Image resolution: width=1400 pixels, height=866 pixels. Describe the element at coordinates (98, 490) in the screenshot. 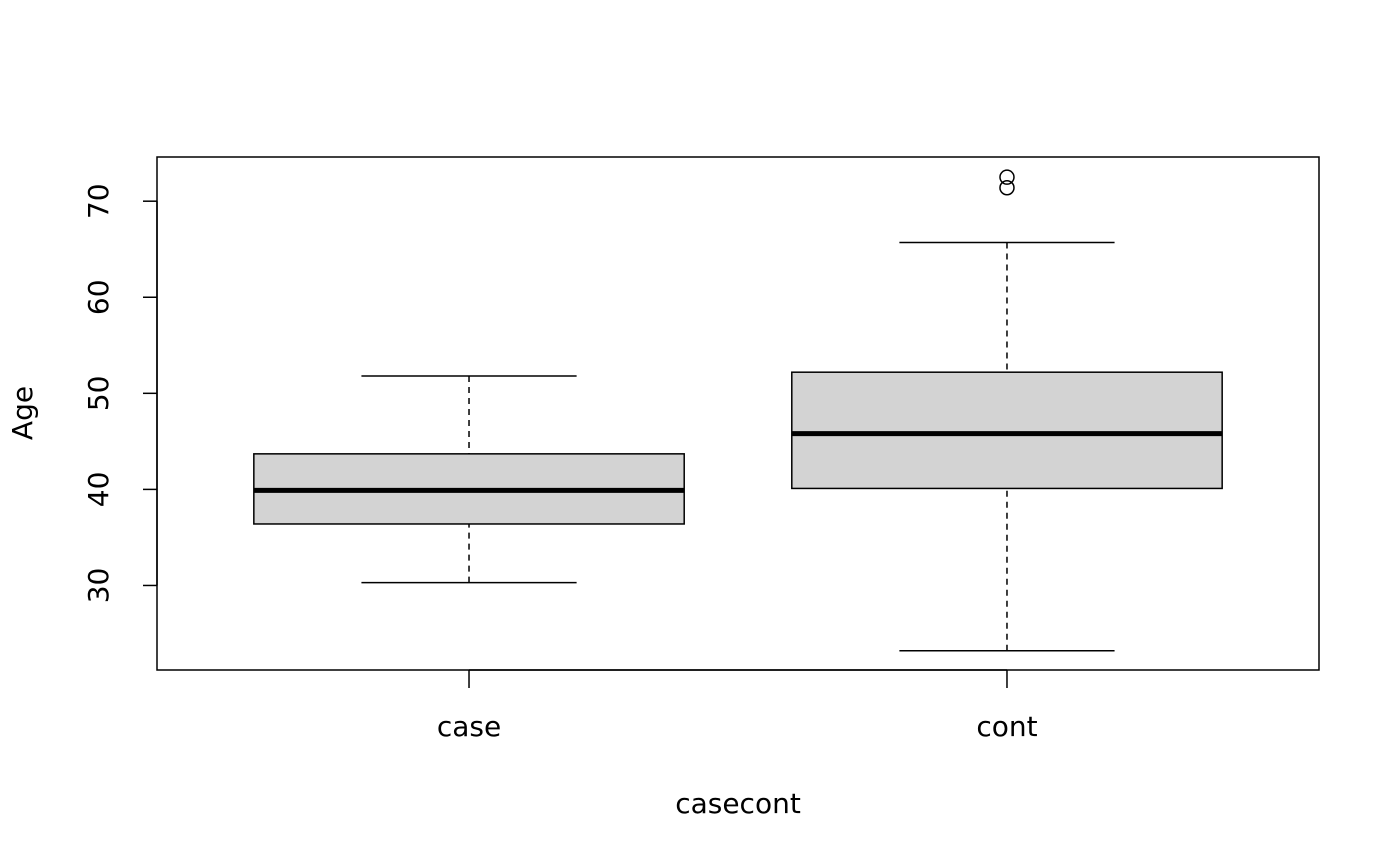

I see `y-tick-label: 40` at that location.